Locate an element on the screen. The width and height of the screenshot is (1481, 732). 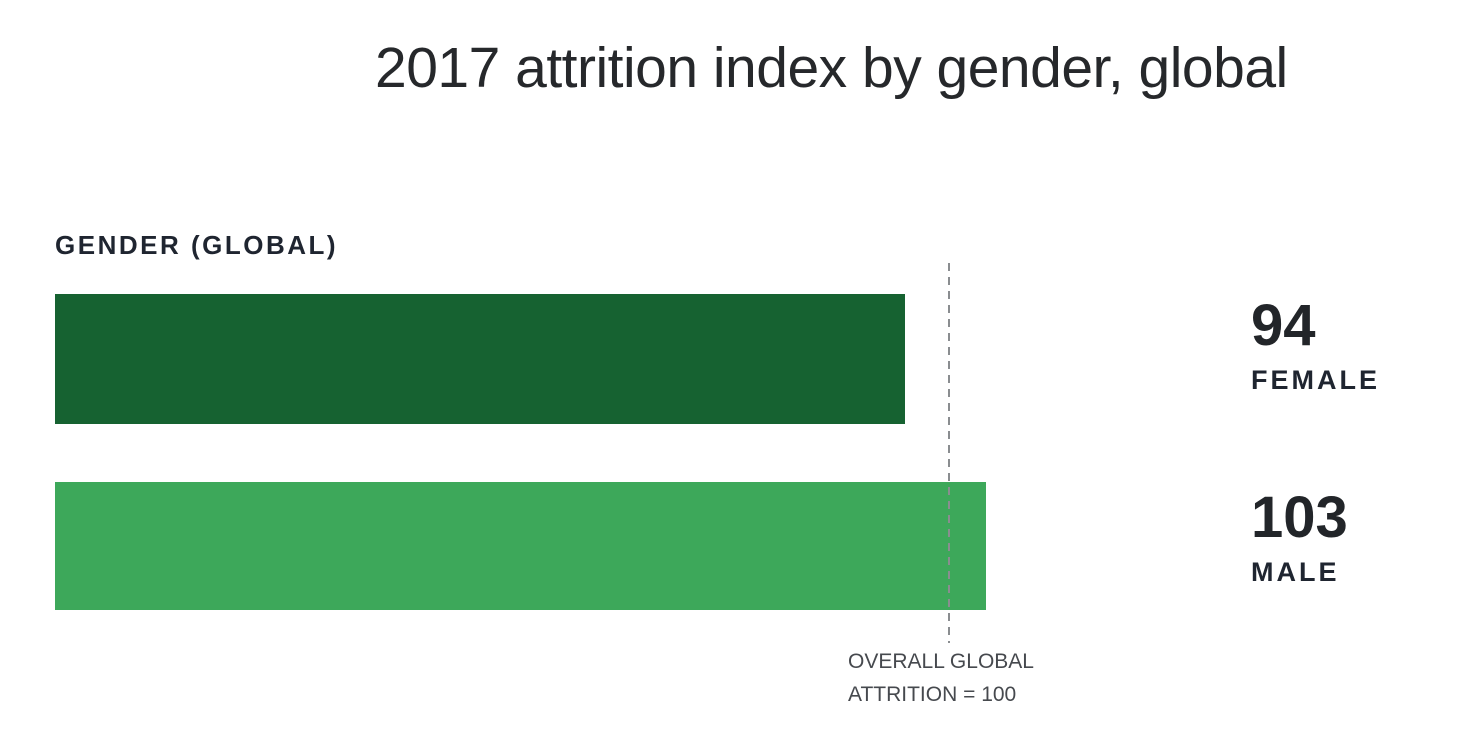
annotation-line-2: ATTRITION = 100 is located at coordinates (932, 694).